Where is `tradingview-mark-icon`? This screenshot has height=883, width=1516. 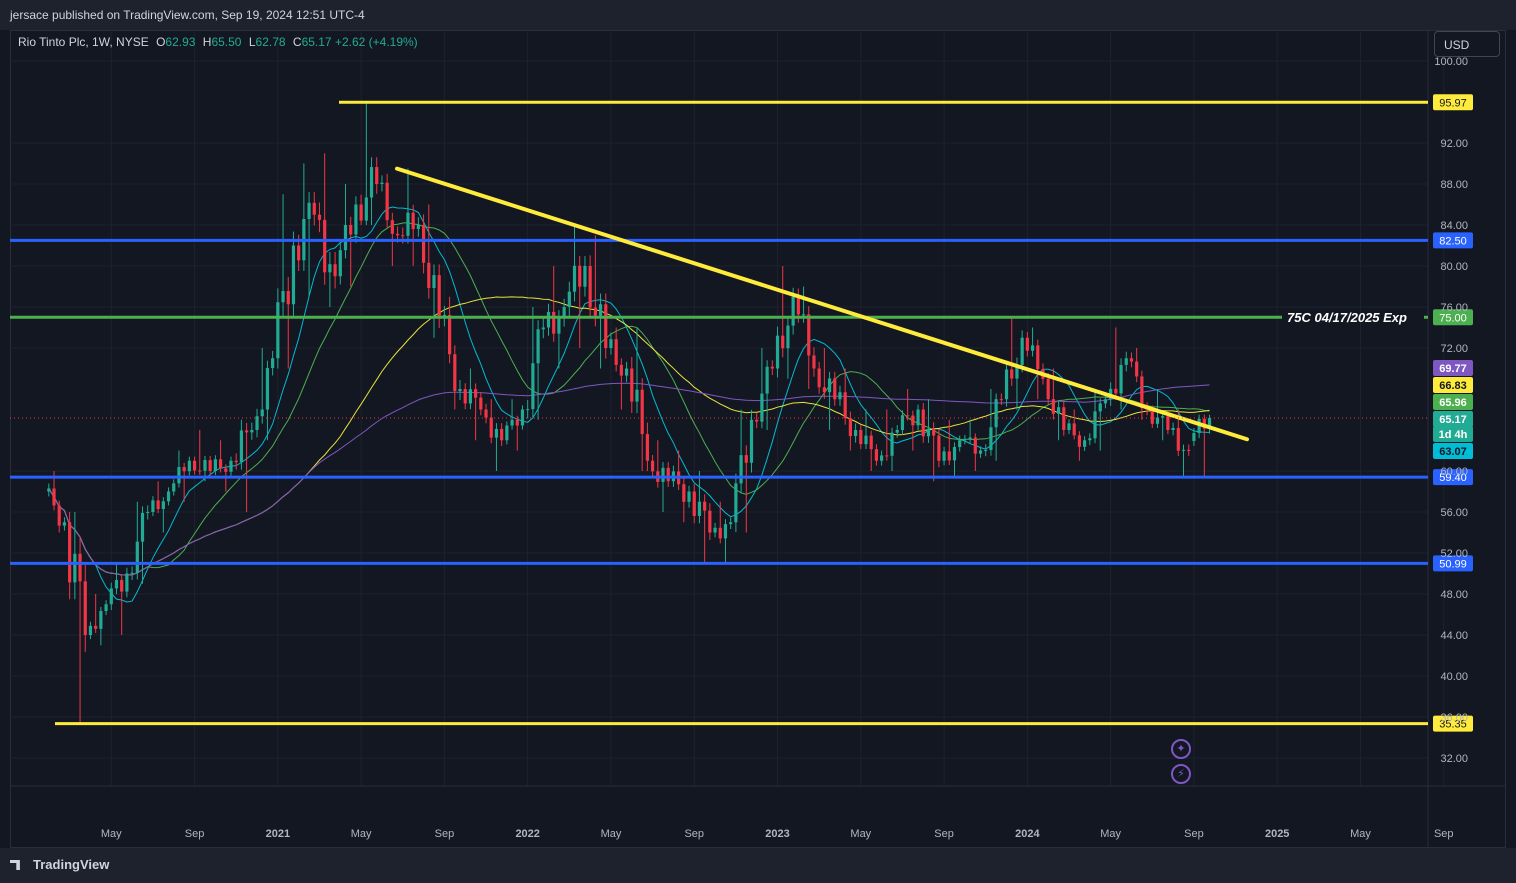 tradingview-mark-icon is located at coordinates (15, 865).